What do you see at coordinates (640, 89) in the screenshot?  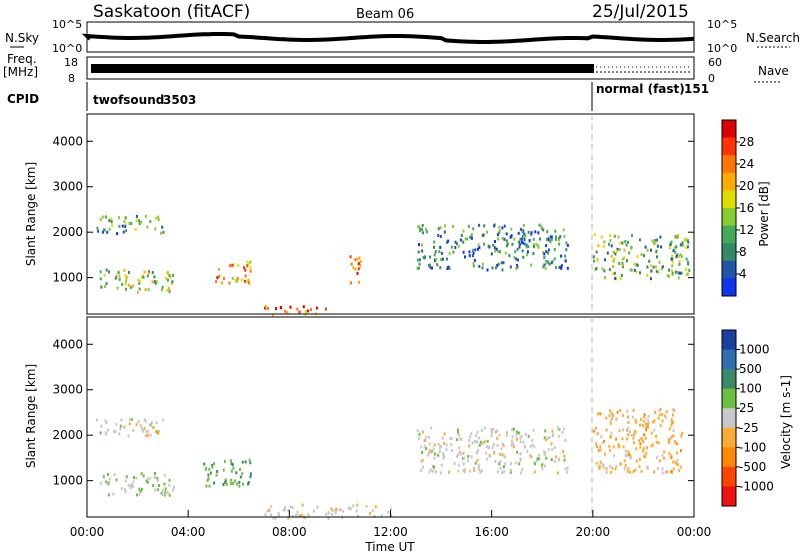 I see `cpid-segment-2-name: normal (fast)` at bounding box center [640, 89].